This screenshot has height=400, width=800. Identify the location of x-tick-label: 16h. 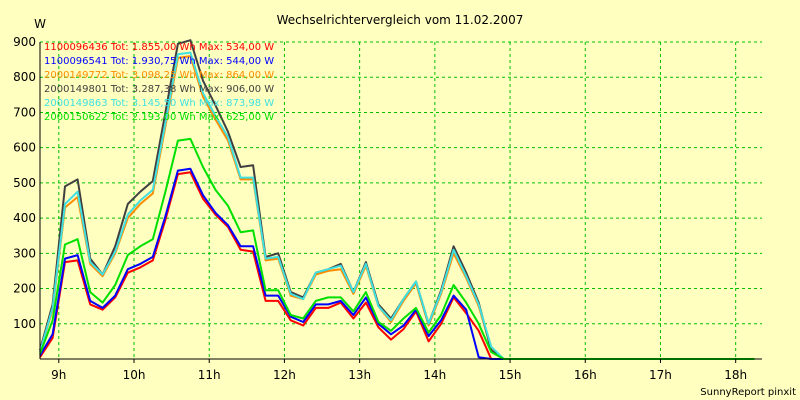
(585, 375).